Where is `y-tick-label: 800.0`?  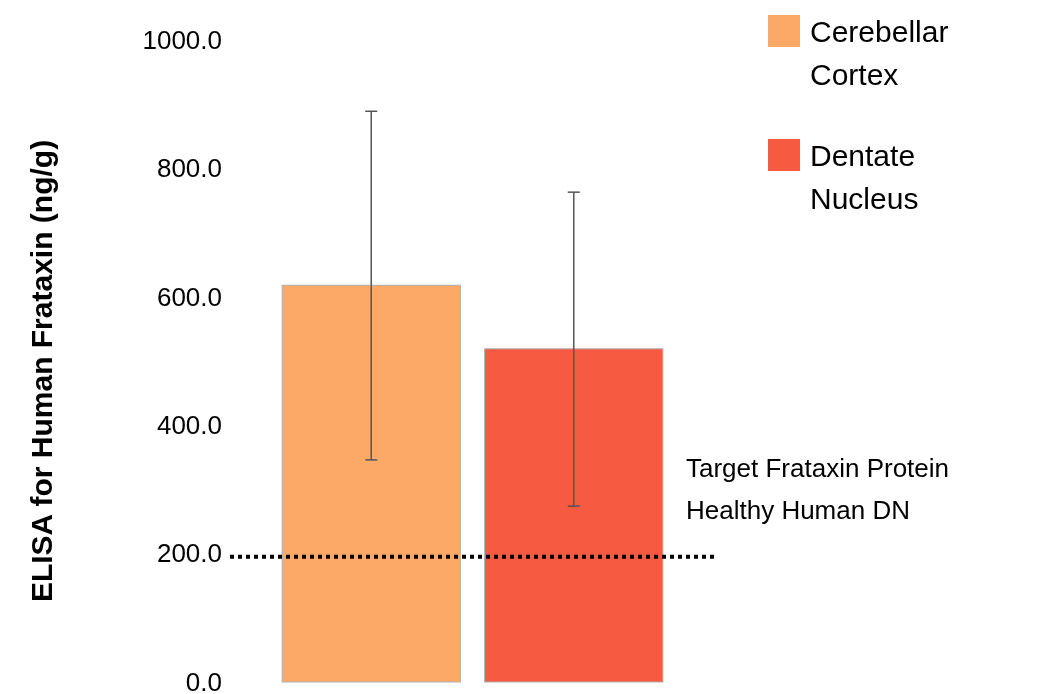 y-tick-label: 800.0 is located at coordinates (189, 168).